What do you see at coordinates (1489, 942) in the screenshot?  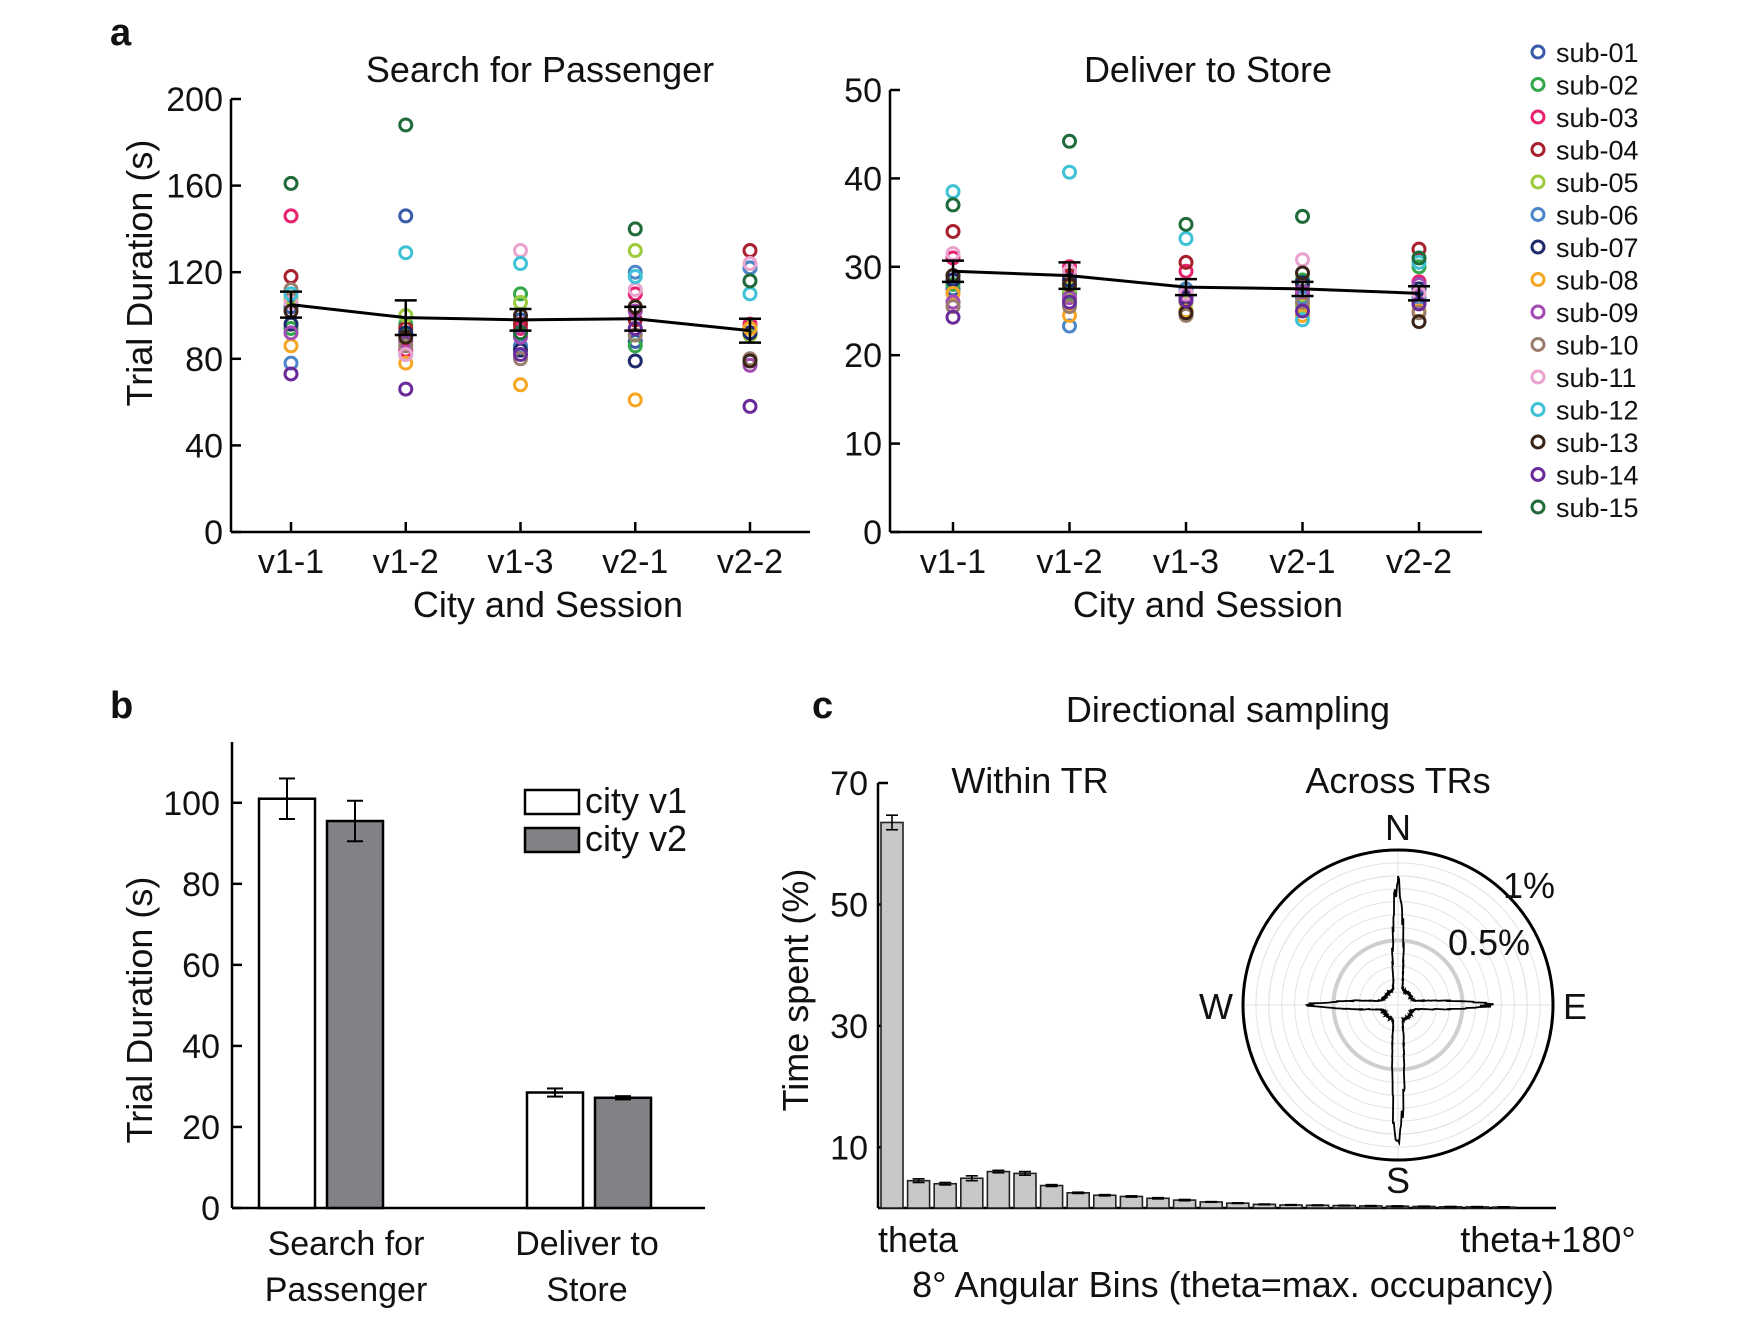 I see `ring-label-0-5: 0.5%` at bounding box center [1489, 942].